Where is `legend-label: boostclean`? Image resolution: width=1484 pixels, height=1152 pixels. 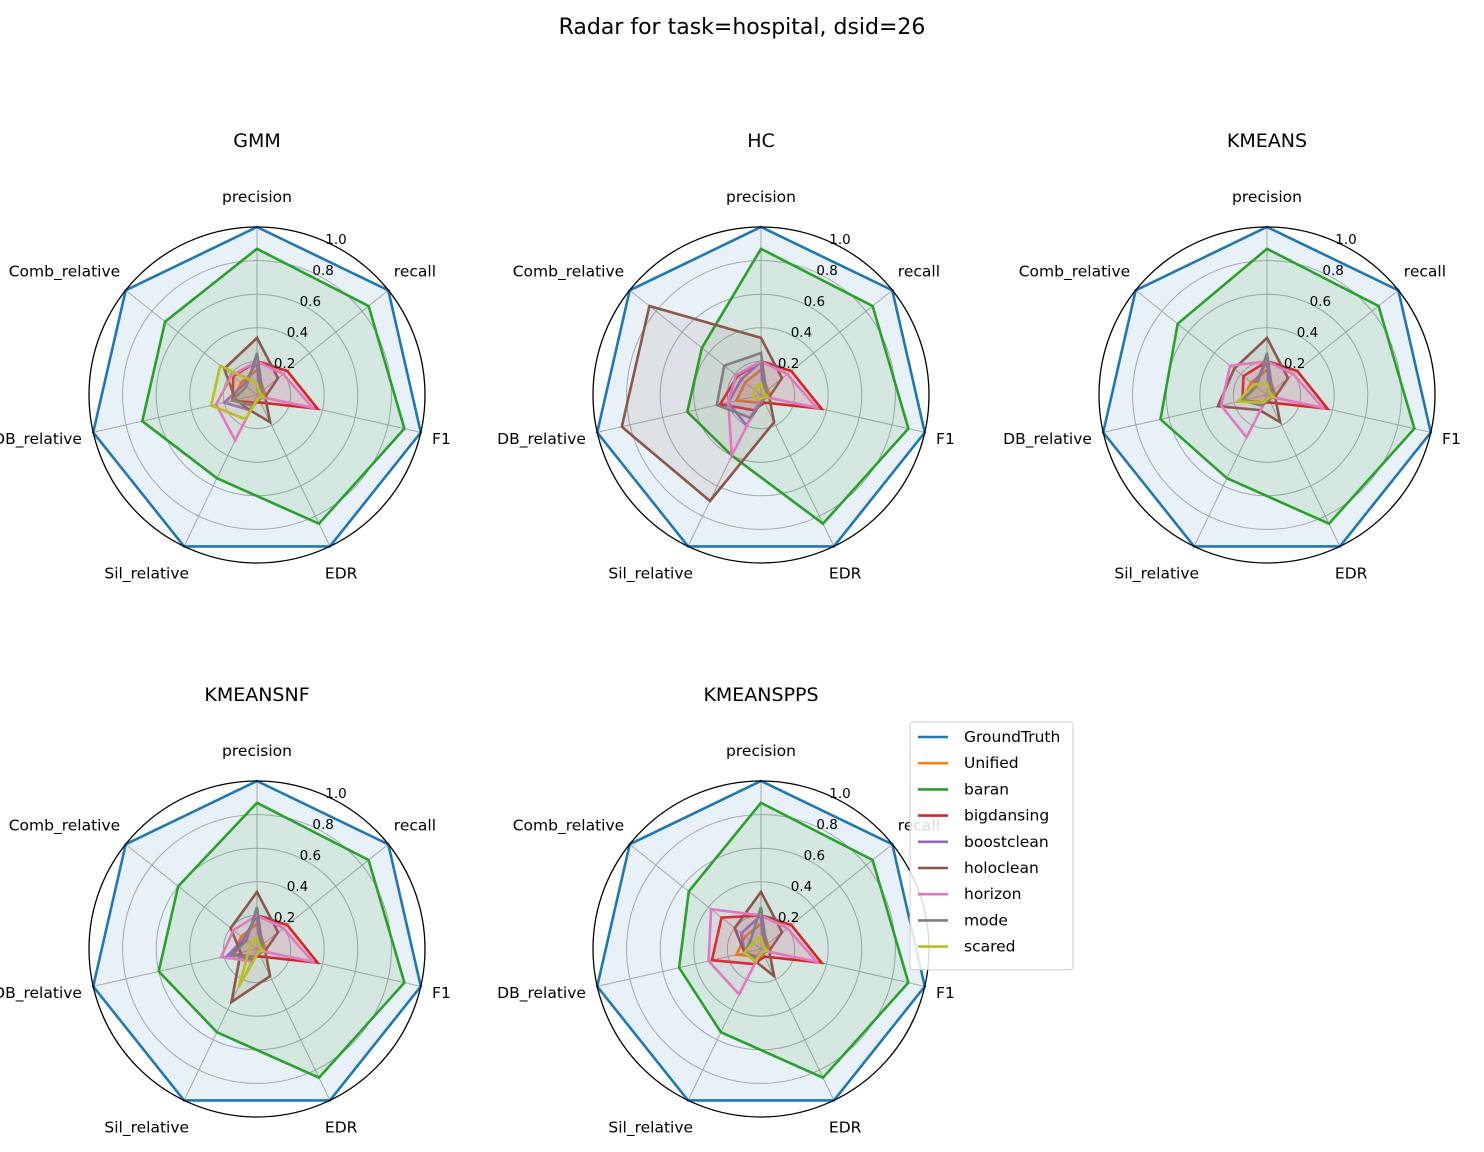 legend-label: boostclean is located at coordinates (1006, 842).